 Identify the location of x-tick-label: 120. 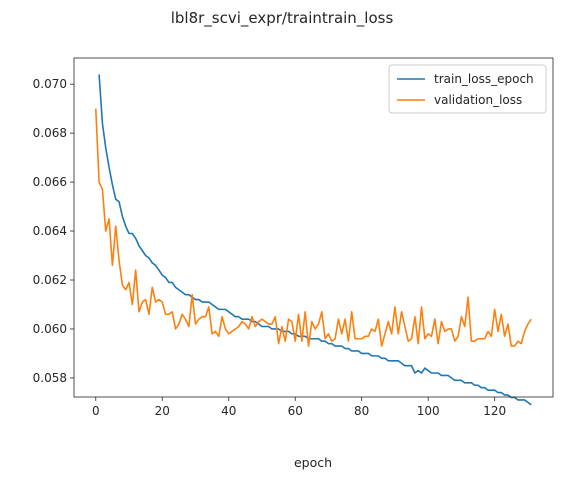
(494, 411).